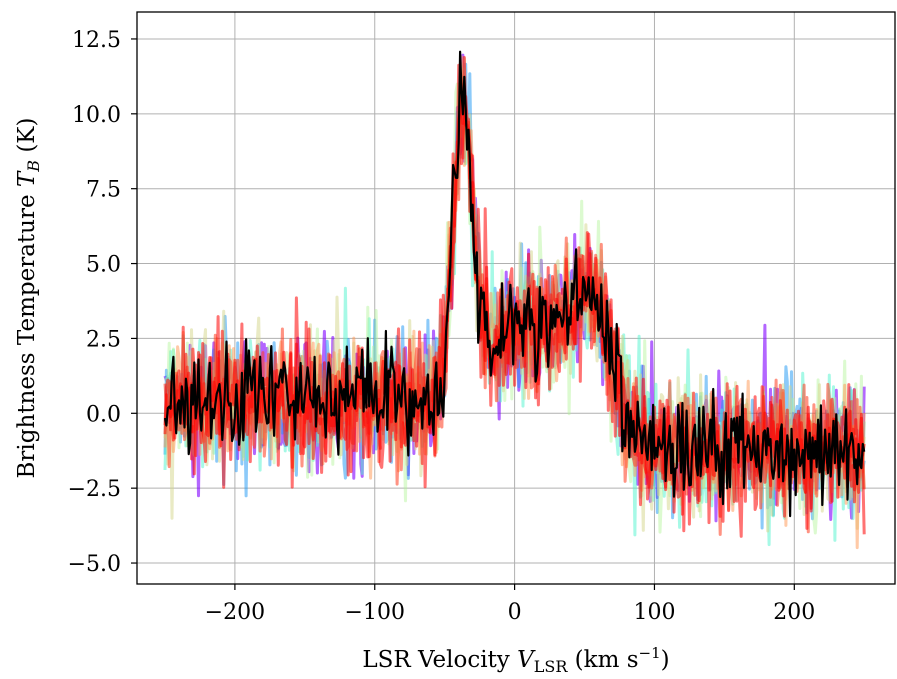 Image resolution: width=897 pixels, height=679 pixels. What do you see at coordinates (515, 612) in the screenshot?
I see `x-tick-label: 0` at bounding box center [515, 612].